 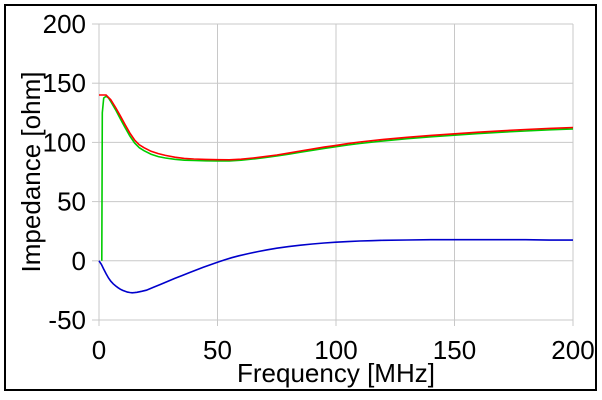 I want to click on y-tick-label: -50, so click(x=67, y=320).